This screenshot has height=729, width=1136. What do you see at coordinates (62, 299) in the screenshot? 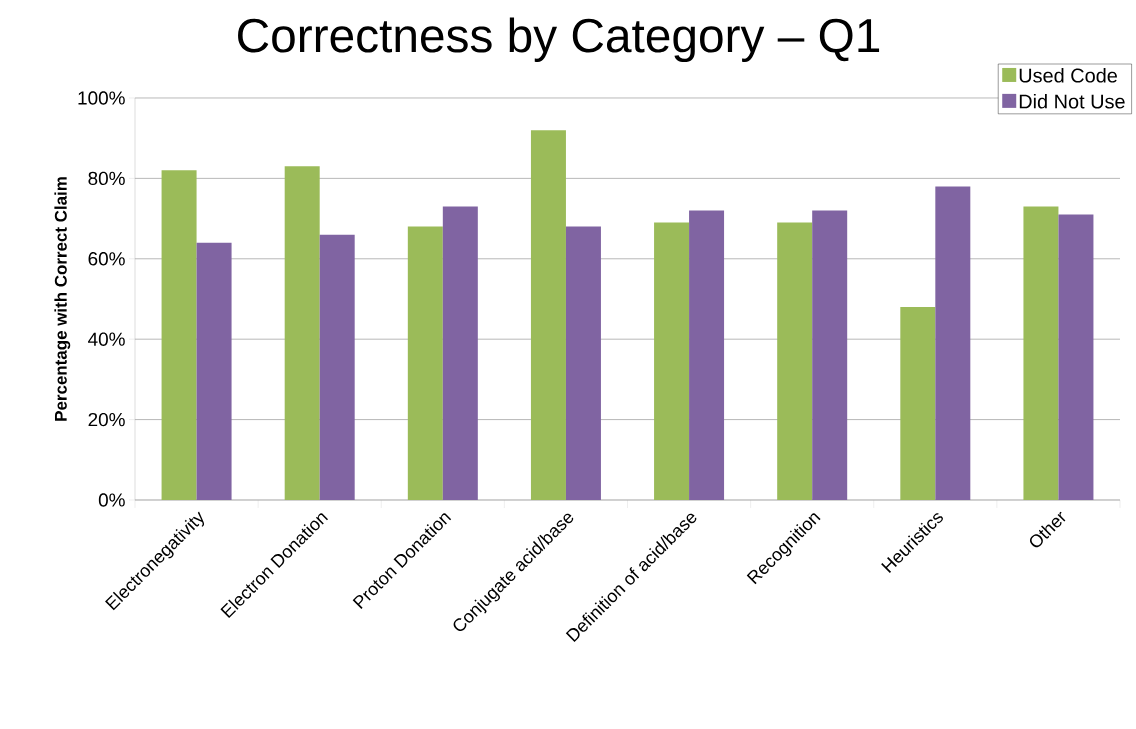
I see `y-axis-title: Percentage with Correct Claim` at bounding box center [62, 299].